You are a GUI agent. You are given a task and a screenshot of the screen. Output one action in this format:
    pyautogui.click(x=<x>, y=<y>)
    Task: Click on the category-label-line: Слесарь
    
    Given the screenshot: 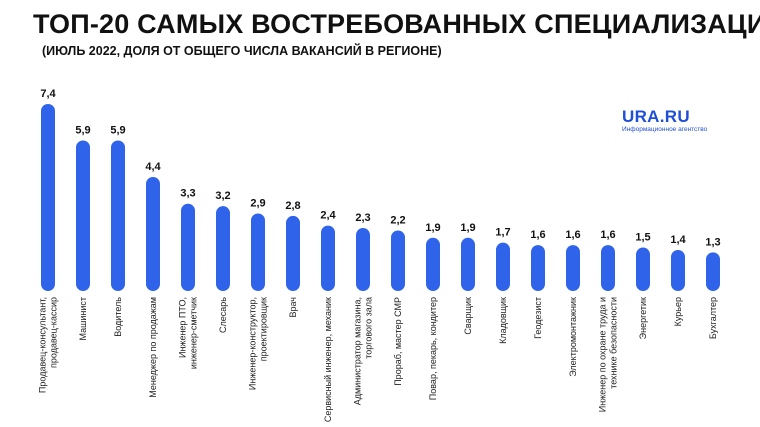 What is the action you would take?
    pyautogui.click(x=223, y=315)
    